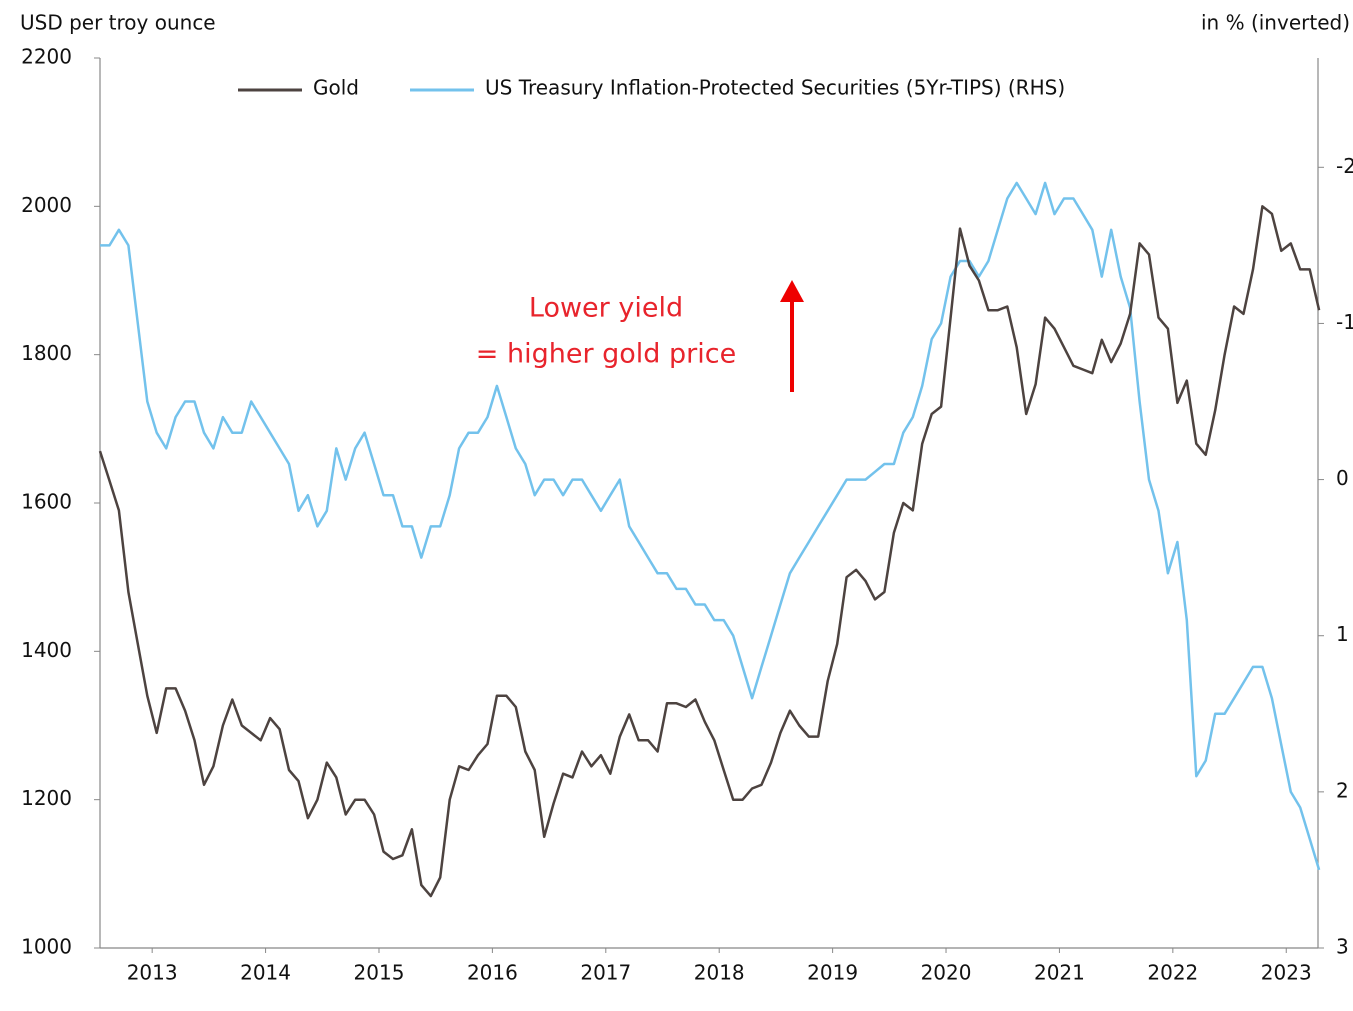  I want to click on y2-tick-label: 3, so click(1342, 947).